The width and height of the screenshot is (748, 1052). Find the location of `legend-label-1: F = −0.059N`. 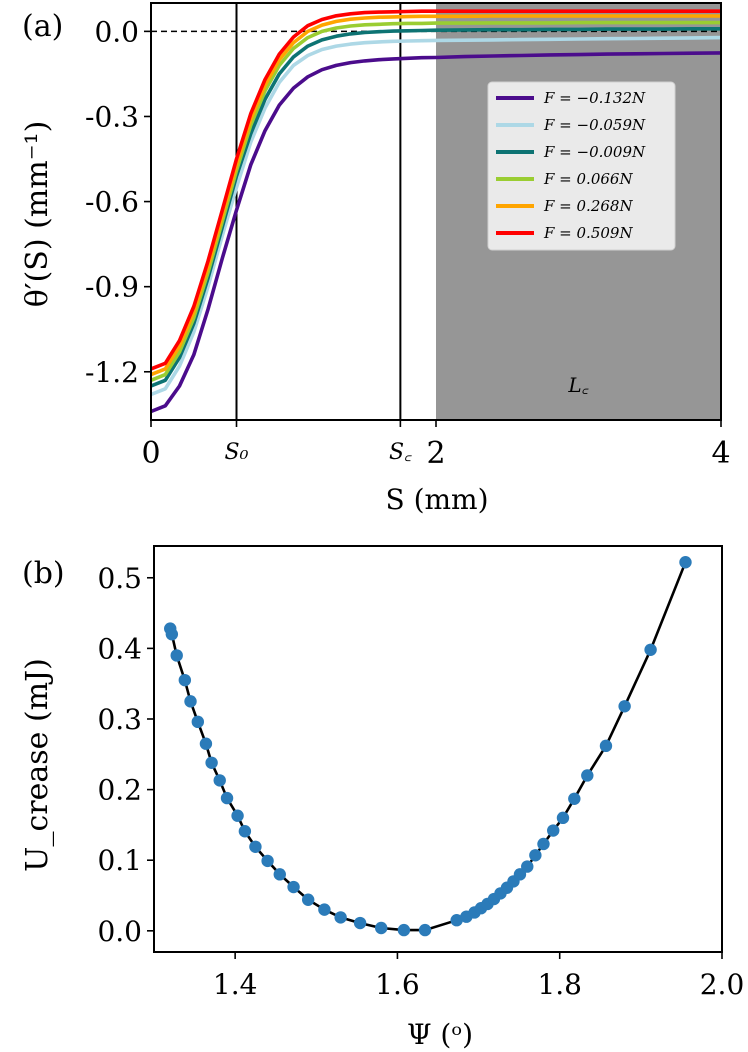

legend-label-1: F = −0.059N is located at coordinates (594, 125).